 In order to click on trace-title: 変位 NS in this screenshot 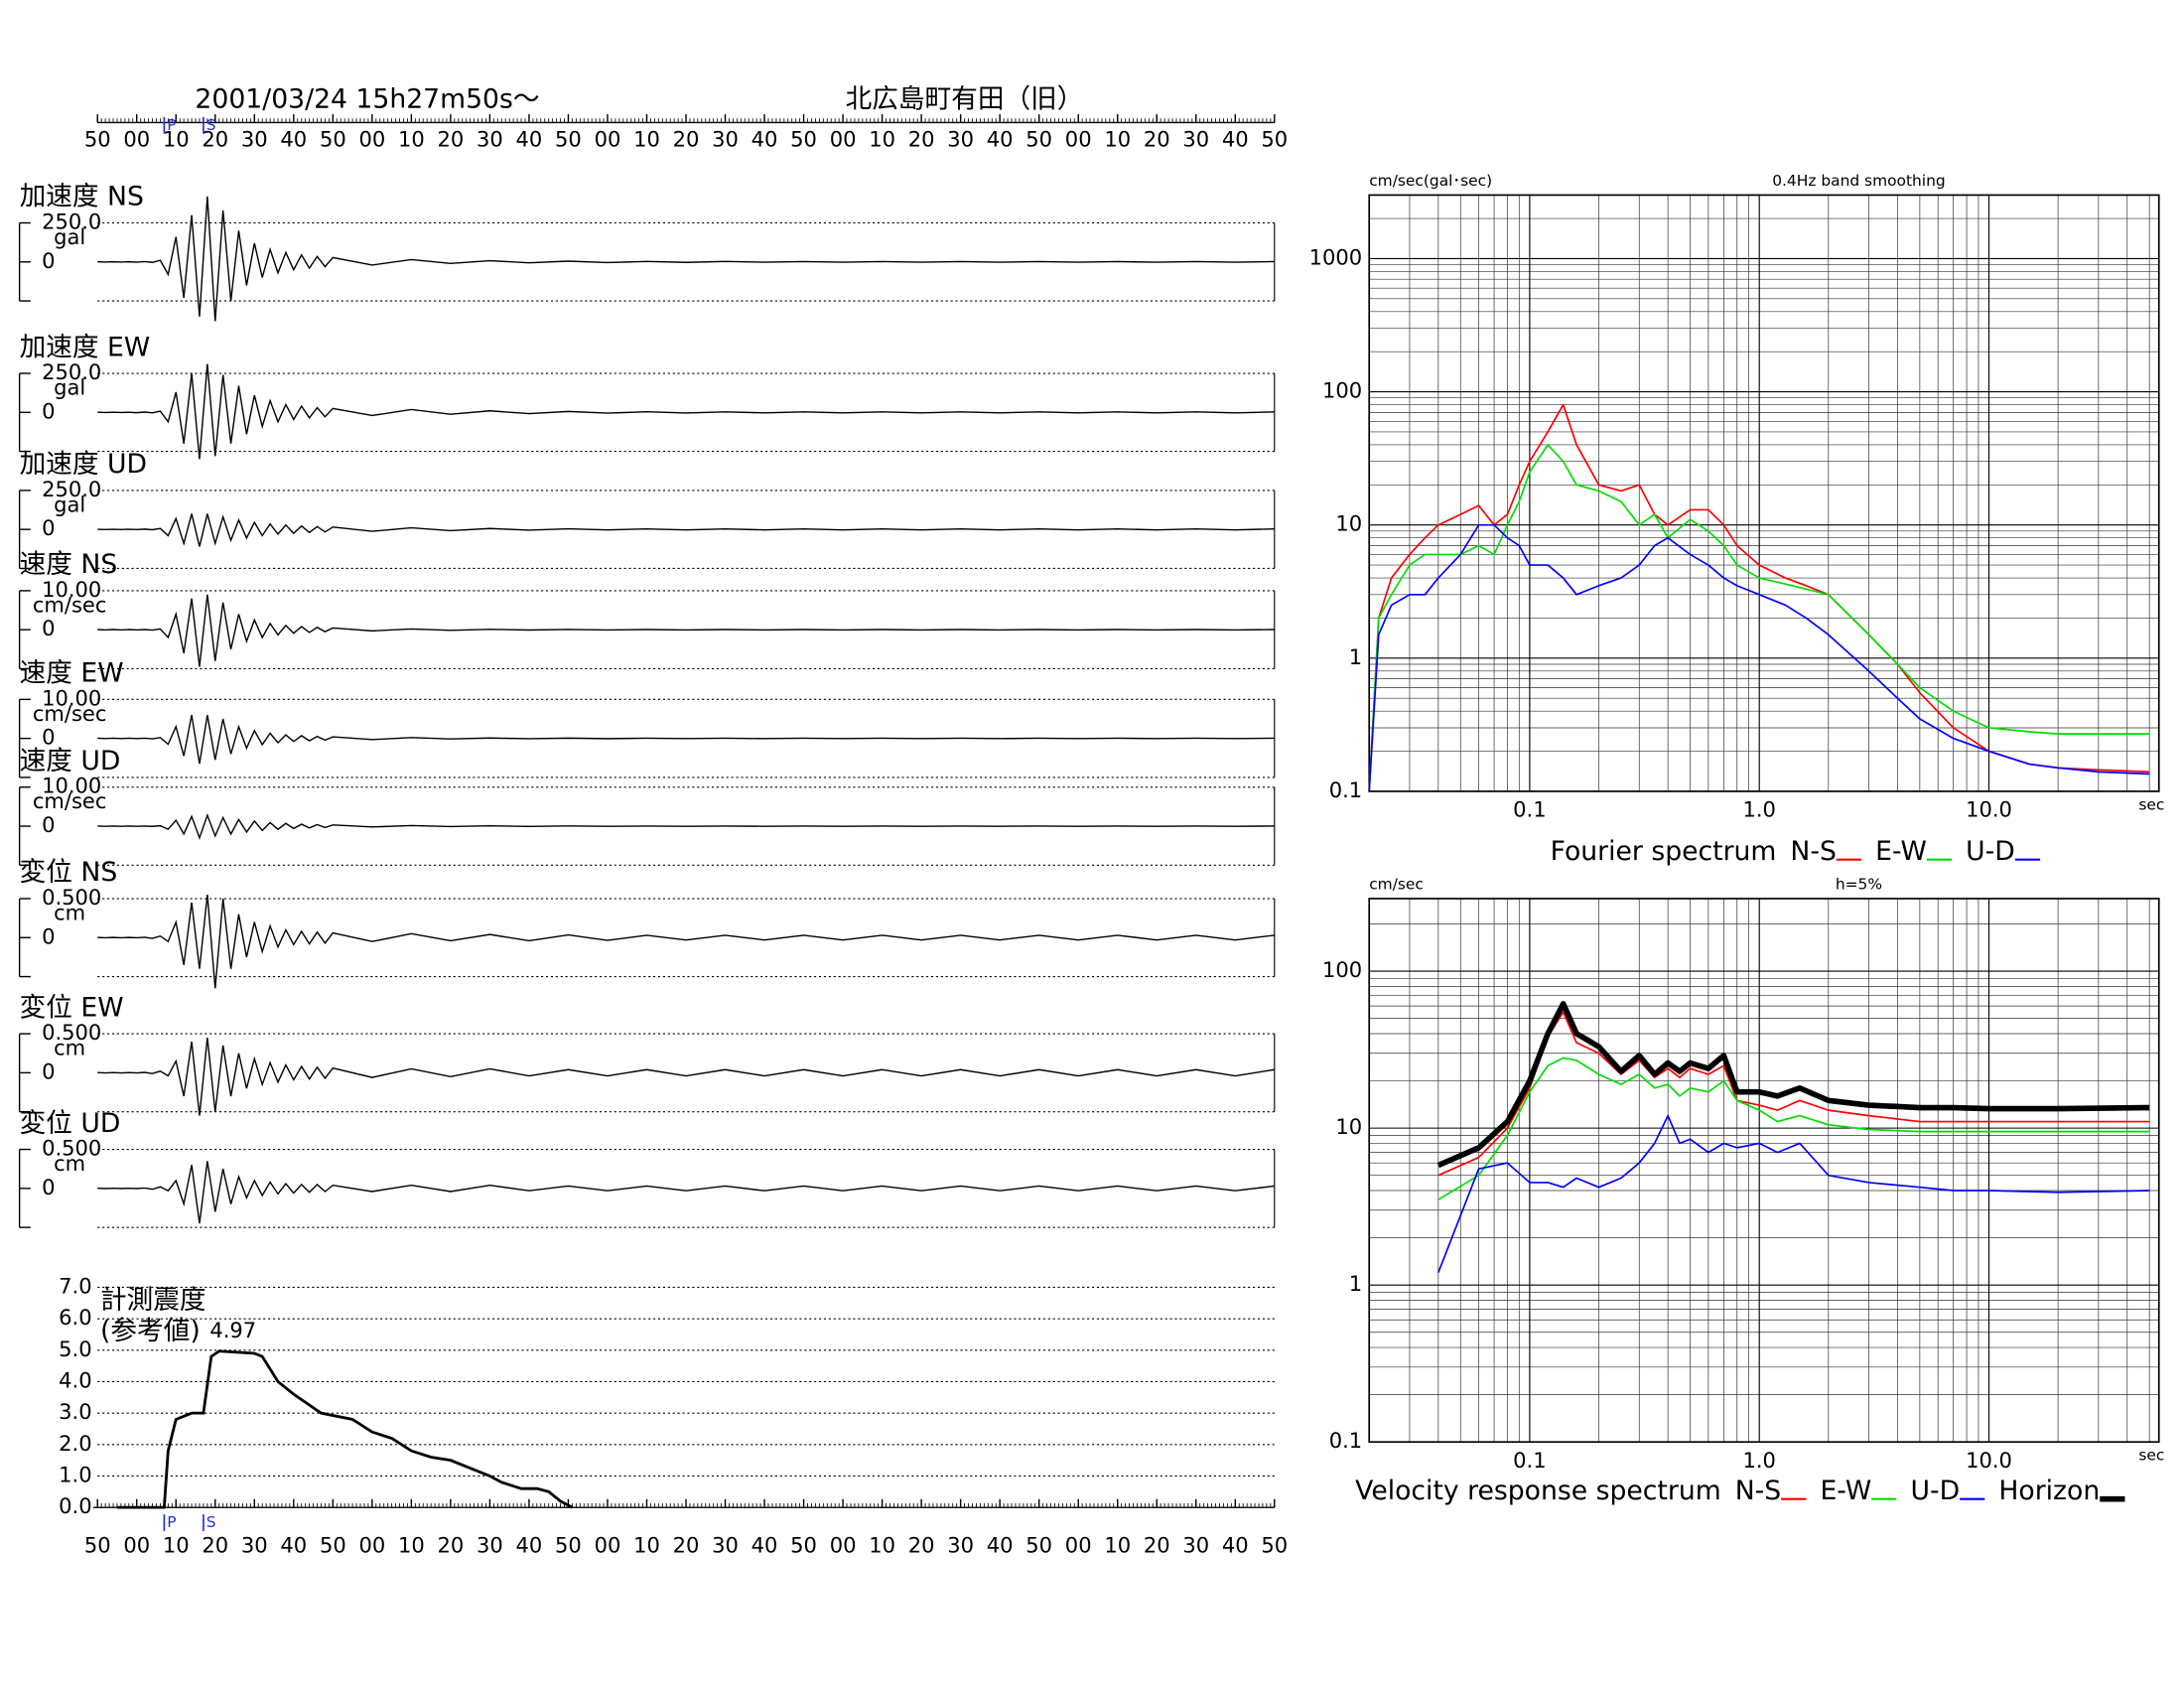, I will do `click(69, 872)`.